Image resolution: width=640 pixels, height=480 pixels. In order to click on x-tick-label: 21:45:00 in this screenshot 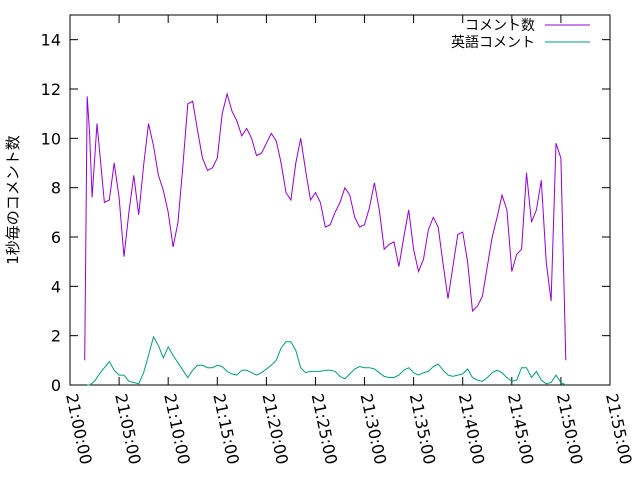, I will do `click(521, 429)`.